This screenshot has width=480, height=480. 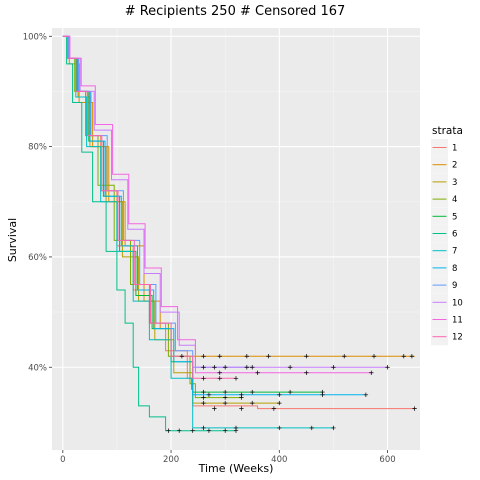 I want to click on x-axis-ticks: 0 200 400 600, so click(x=228, y=457).